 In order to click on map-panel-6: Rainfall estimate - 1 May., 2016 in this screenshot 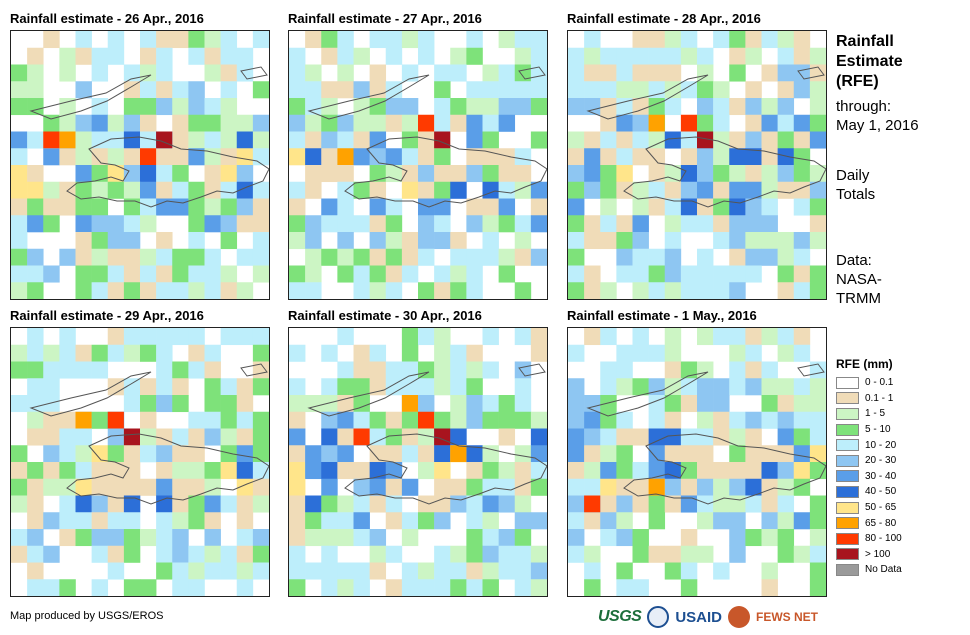, I will do `click(697, 452)`.